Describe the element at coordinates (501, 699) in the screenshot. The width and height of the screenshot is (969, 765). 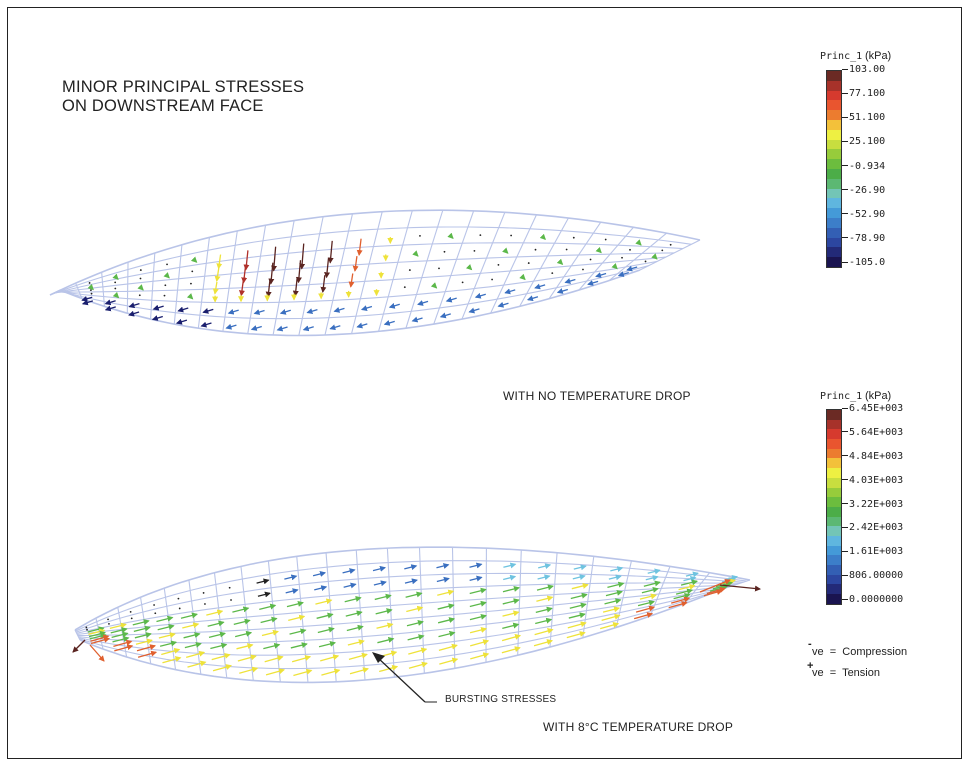
I see `callout-bursting-stresses: BURSTING STRESSES` at that location.